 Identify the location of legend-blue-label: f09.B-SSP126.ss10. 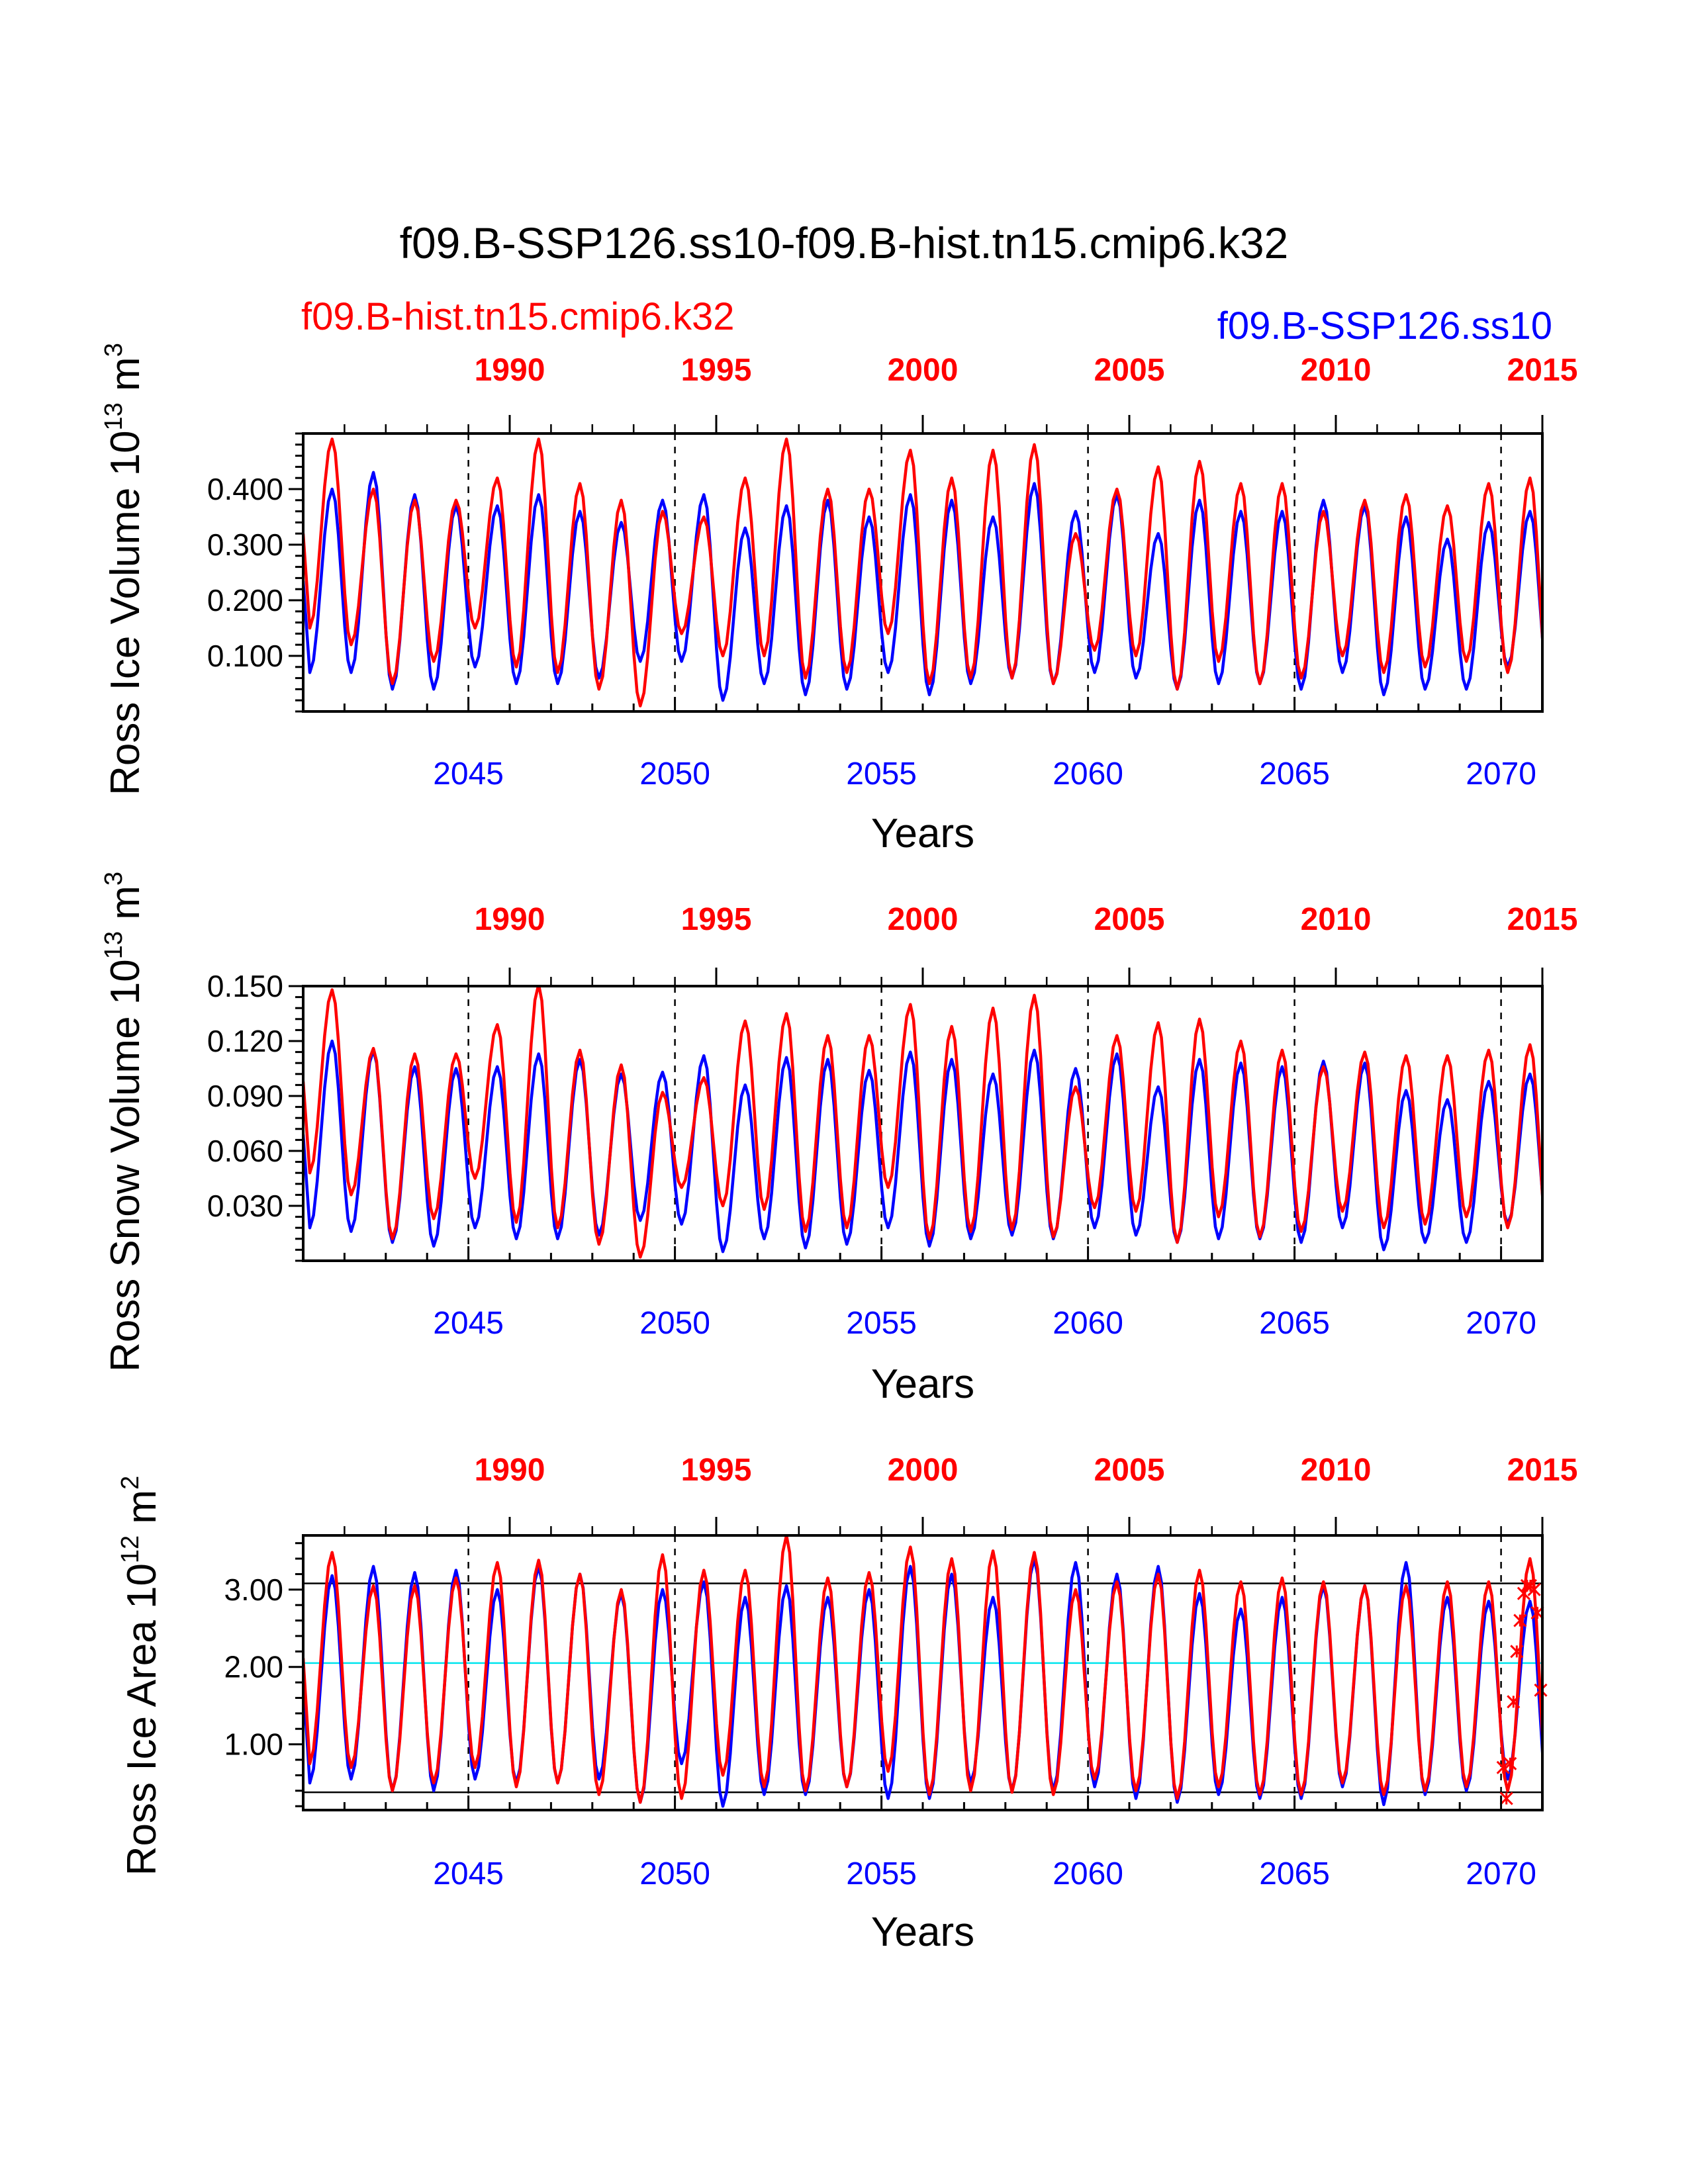
(1384, 325).